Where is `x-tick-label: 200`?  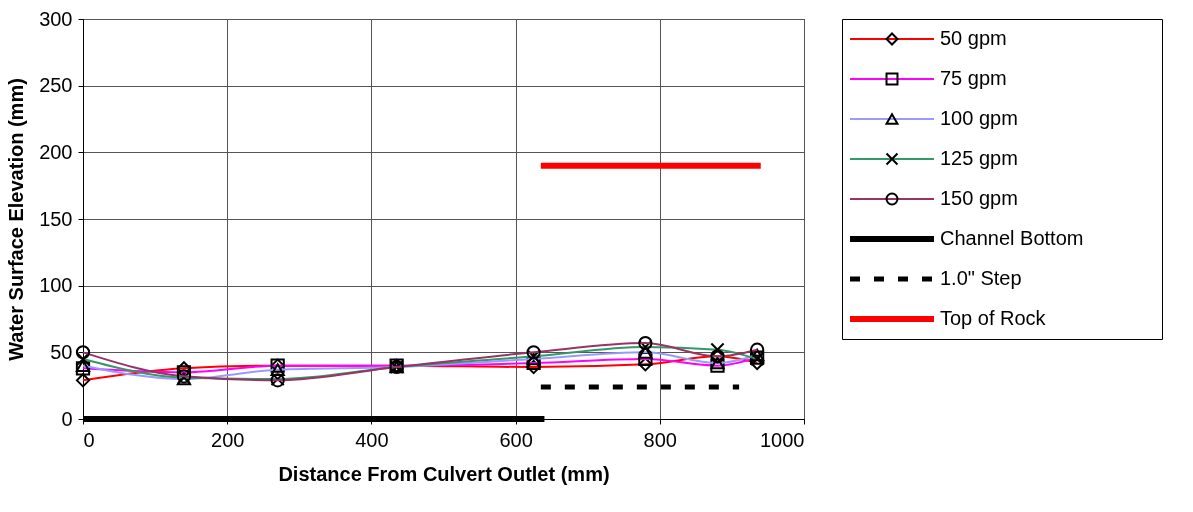
x-tick-label: 200 is located at coordinates (228, 439).